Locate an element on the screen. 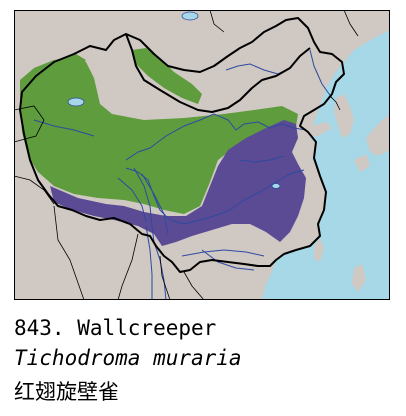 This screenshot has width=406, height=416. breeding-range-north is located at coordinates (167, 76).